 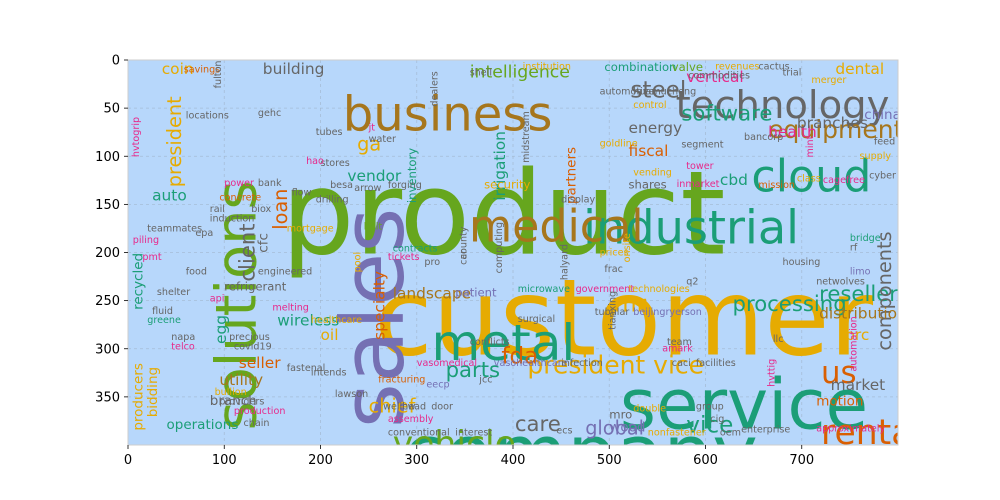 I want to click on word-huamucheng: huamucheng, so click(x=664, y=92).